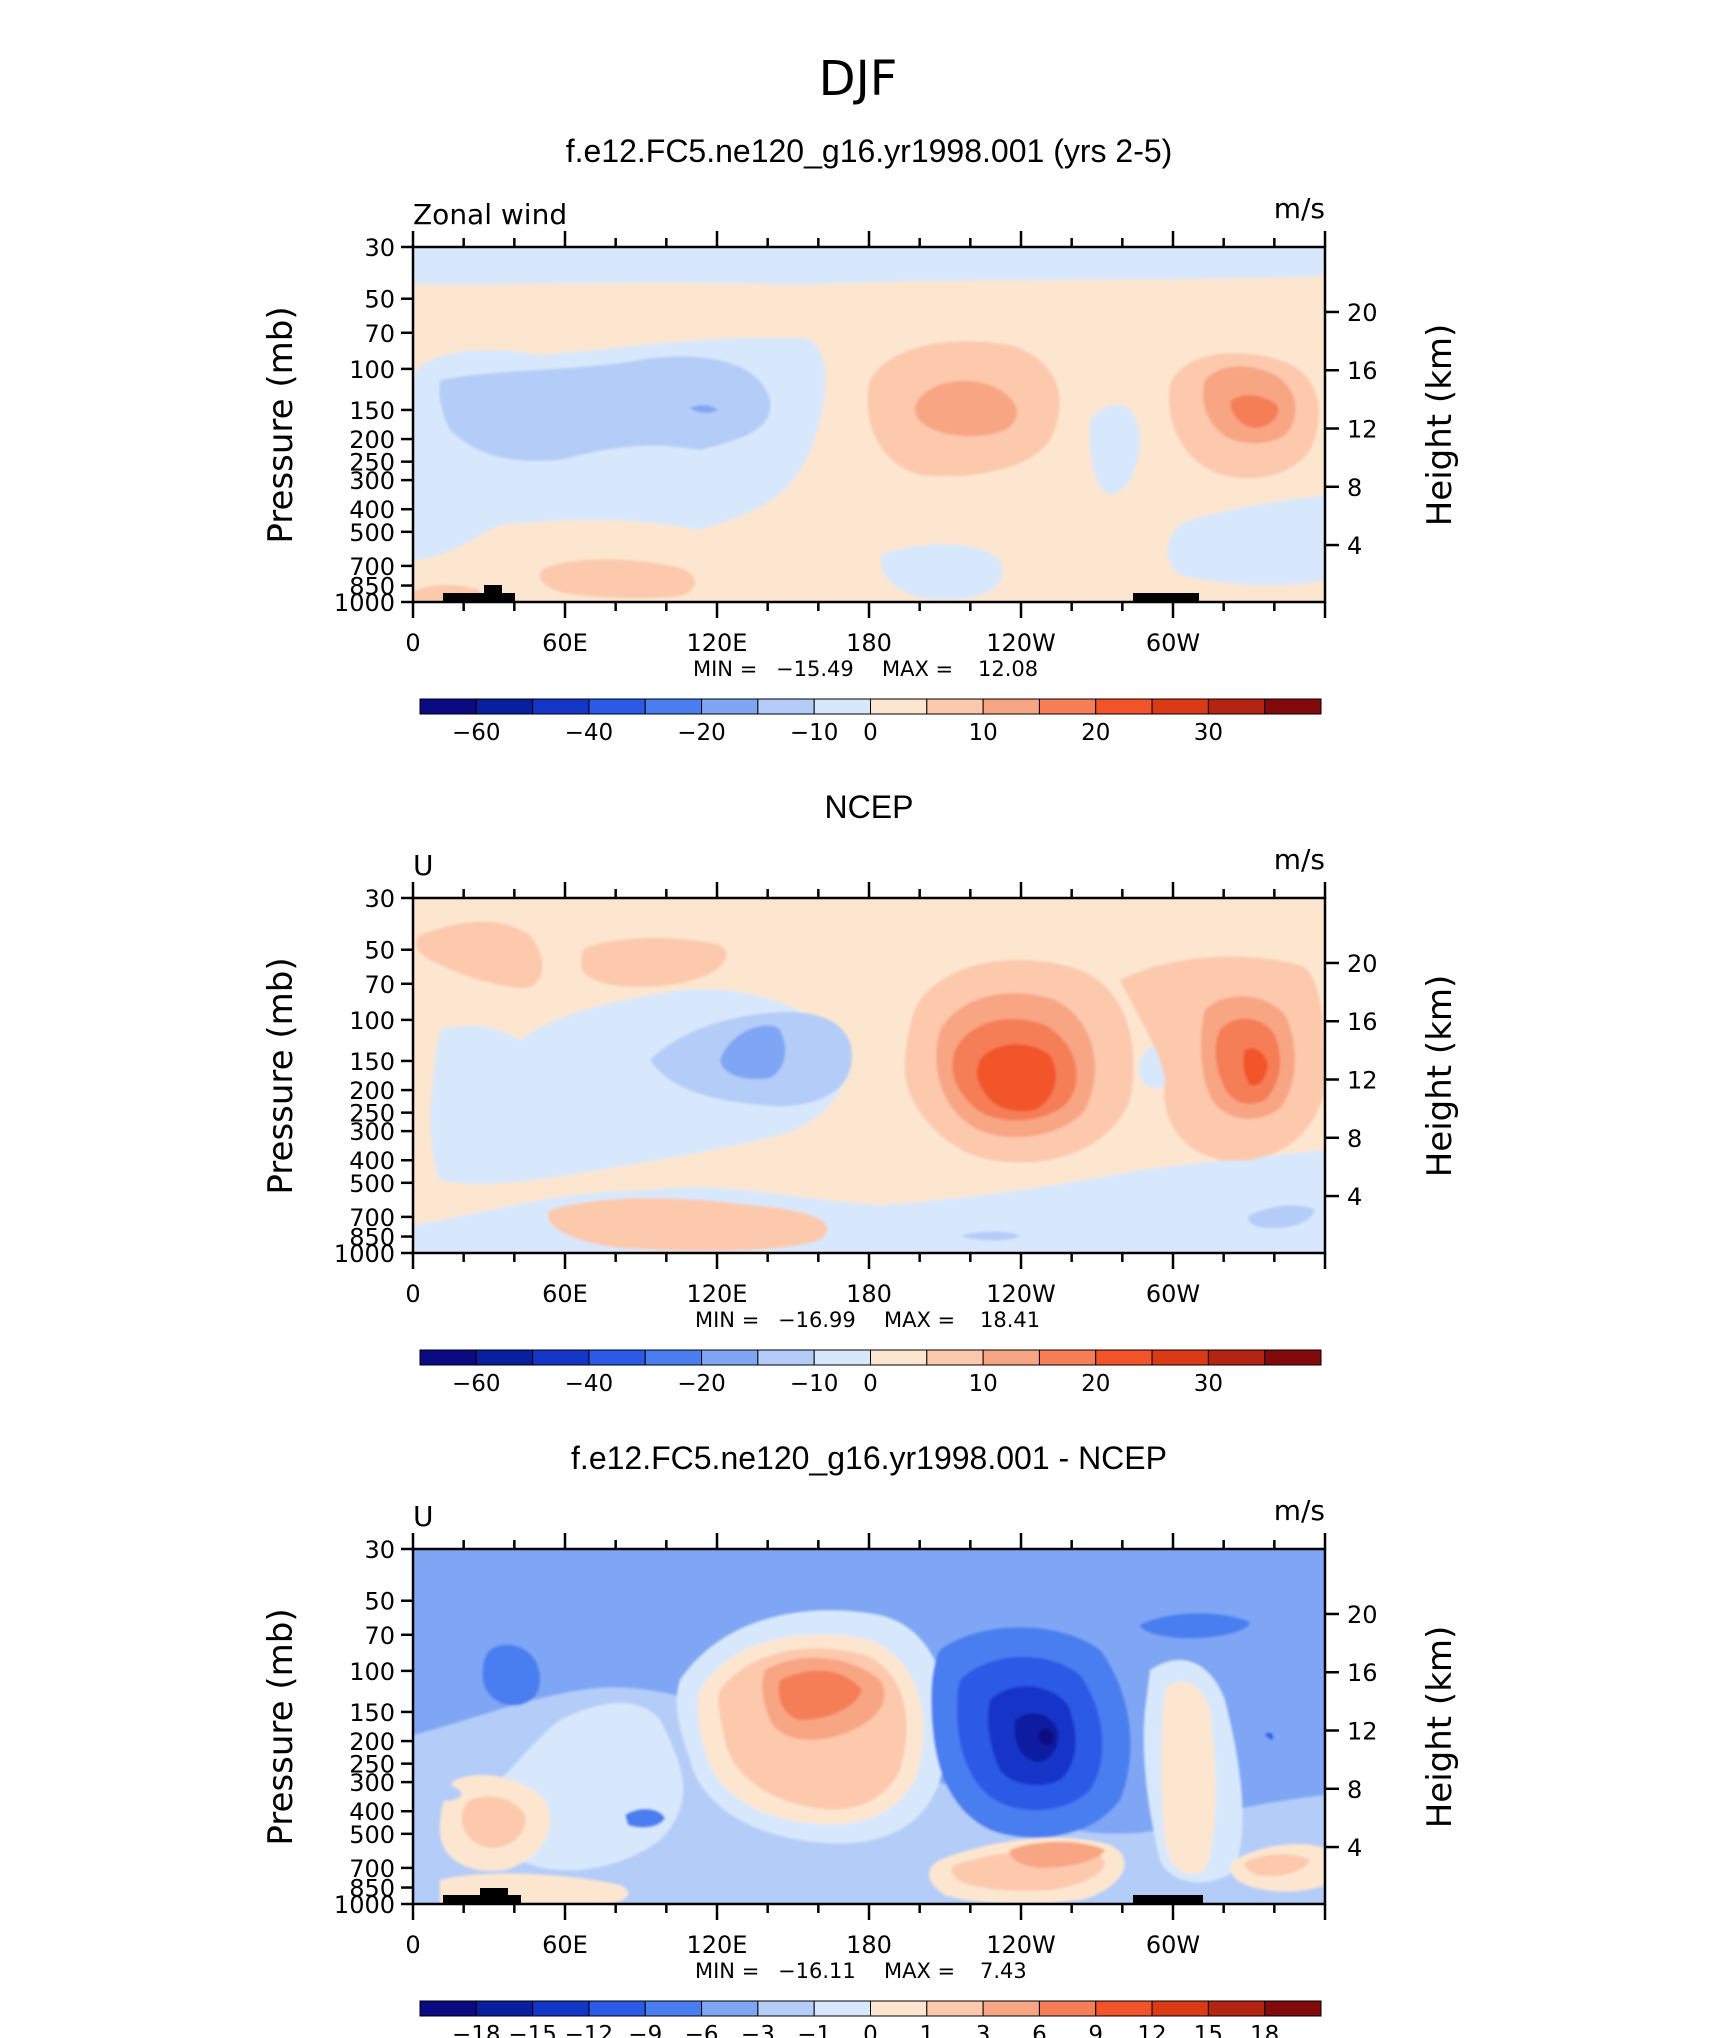 The width and height of the screenshot is (1710, 2038). Describe the element at coordinates (1362, 1081) in the screenshot. I see `y-right-tick-label: 12` at that location.